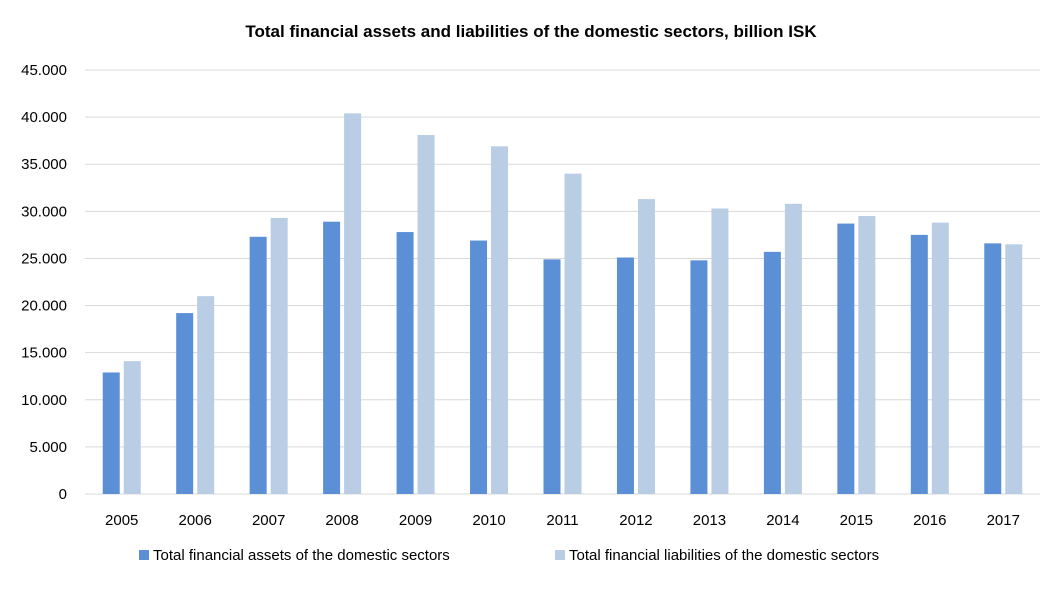 Image resolution: width=1063 pixels, height=591 pixels. Describe the element at coordinates (415, 520) in the screenshot. I see `x-tick-label: 2009` at that location.